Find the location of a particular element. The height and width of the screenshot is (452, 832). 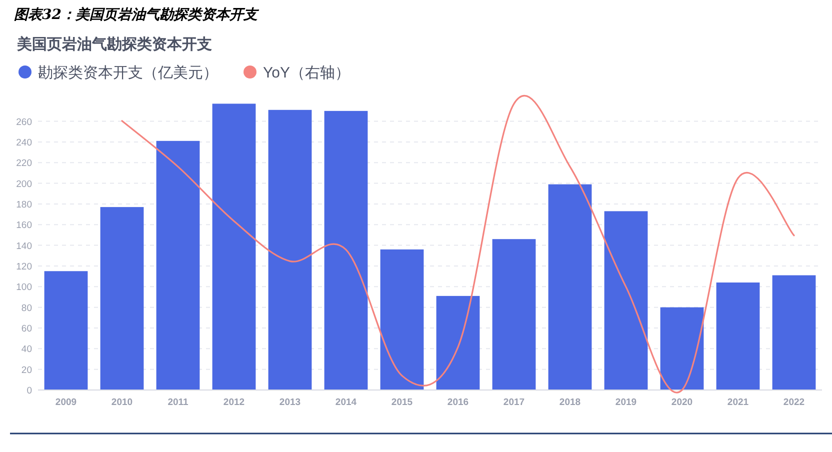

chart-title: 图表32：美国页岩油气勘探类资本开支 is located at coordinates (137, 14).